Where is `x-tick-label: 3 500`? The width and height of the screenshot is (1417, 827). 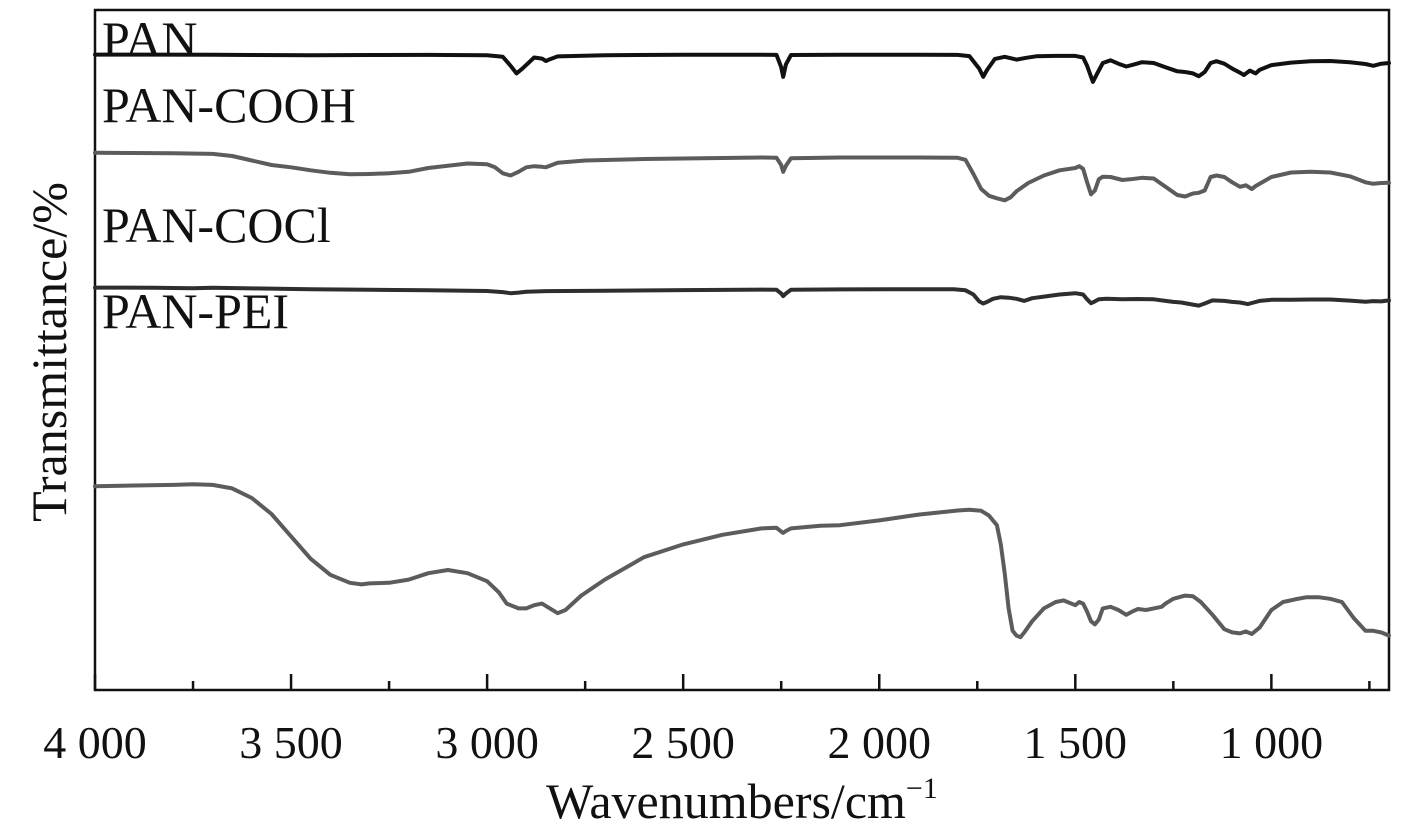
x-tick-label: 3 500 is located at coordinates (291, 742).